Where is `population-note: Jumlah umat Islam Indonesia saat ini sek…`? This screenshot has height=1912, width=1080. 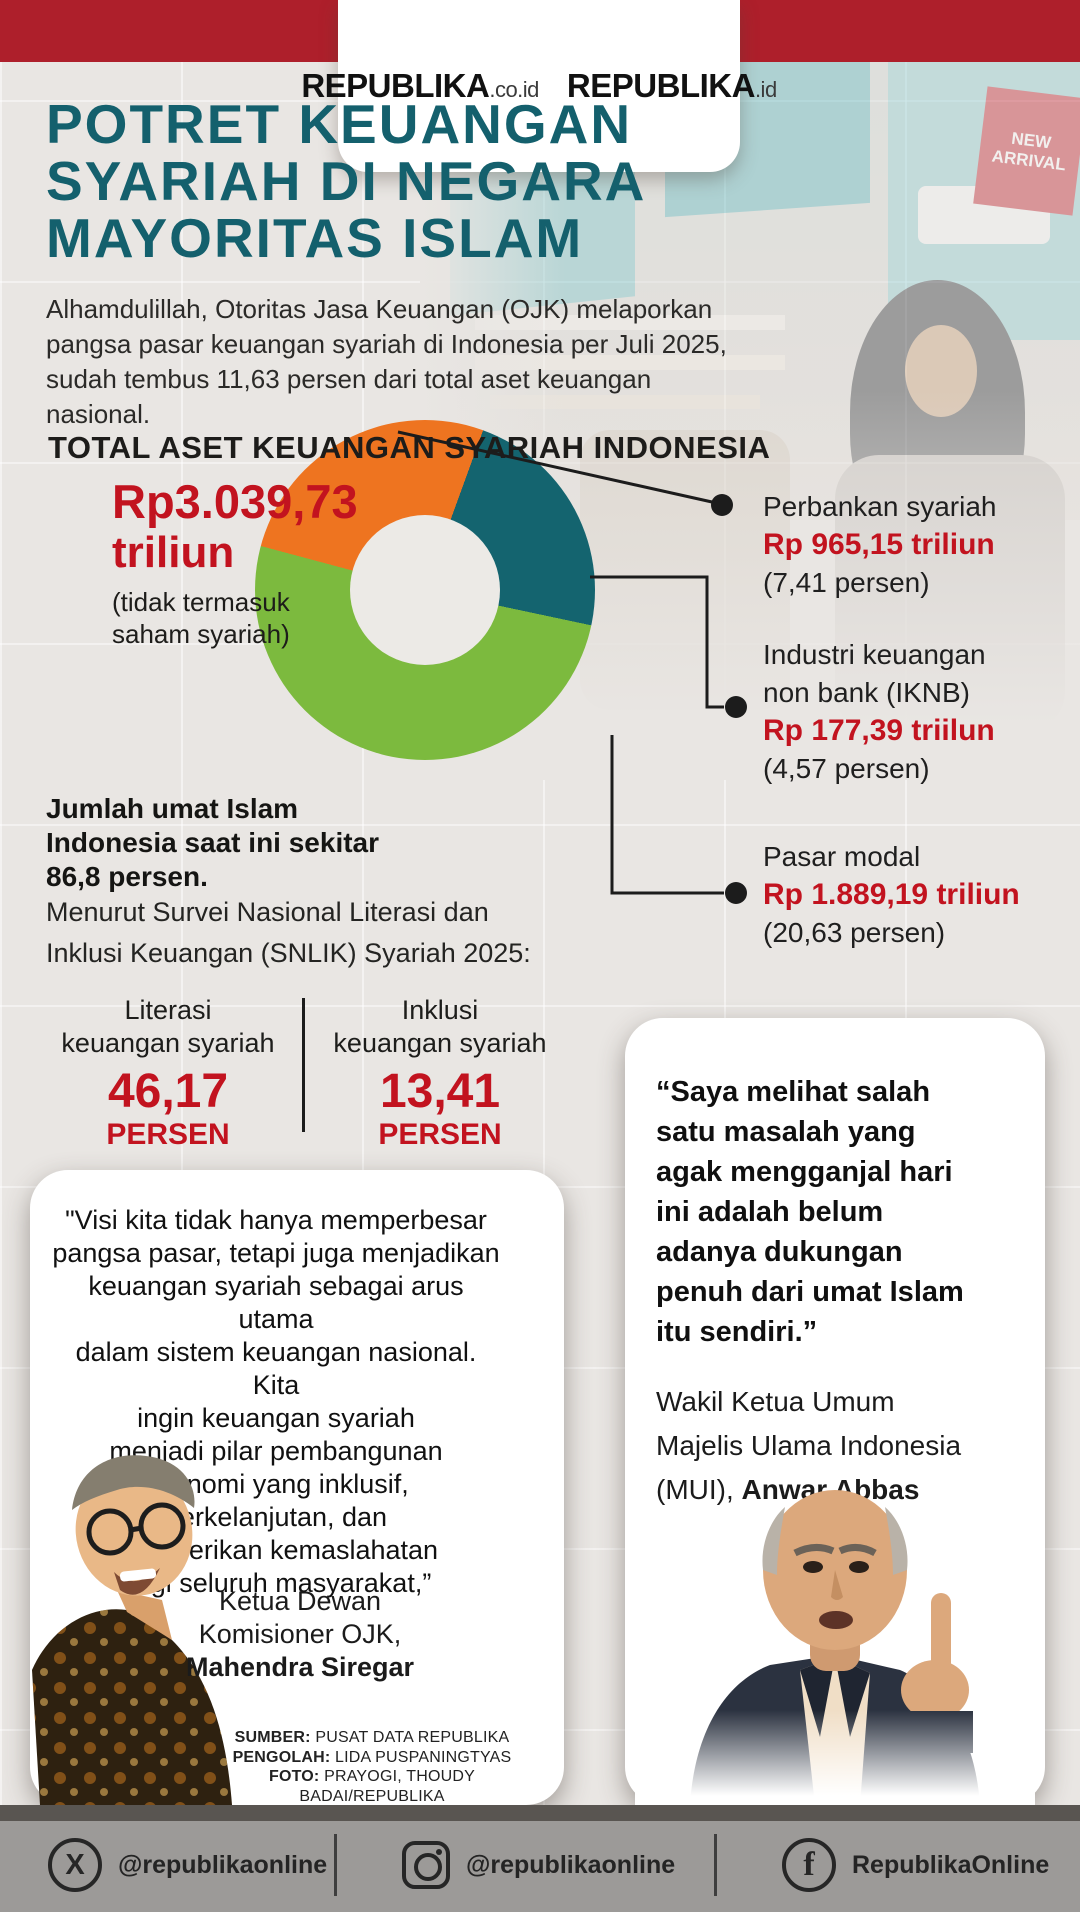 population-note: Jumlah umat Islam Indonesia saat ini sek… is located at coordinates (213, 842).